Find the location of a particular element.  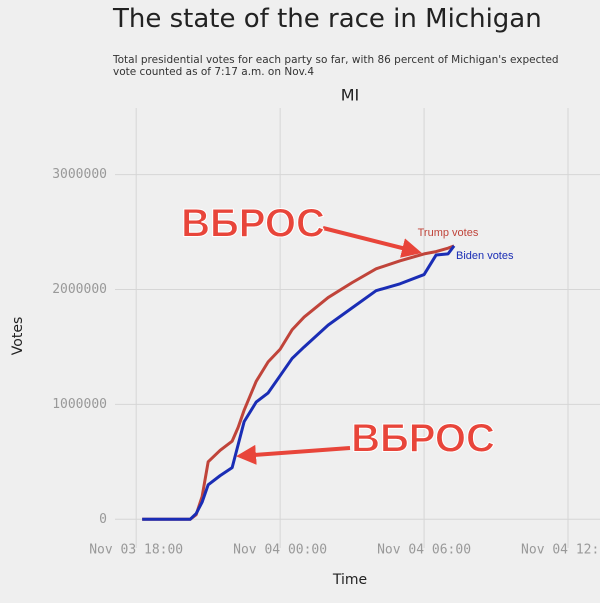

y-tick-label: 2000000 is located at coordinates (79, 289).